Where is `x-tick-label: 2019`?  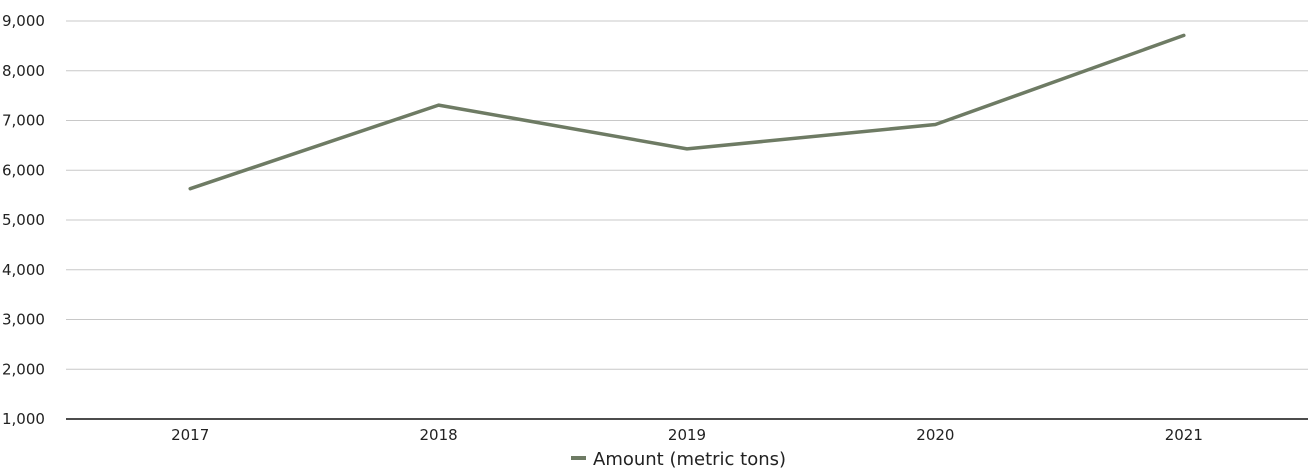 x-tick-label: 2019 is located at coordinates (687, 435).